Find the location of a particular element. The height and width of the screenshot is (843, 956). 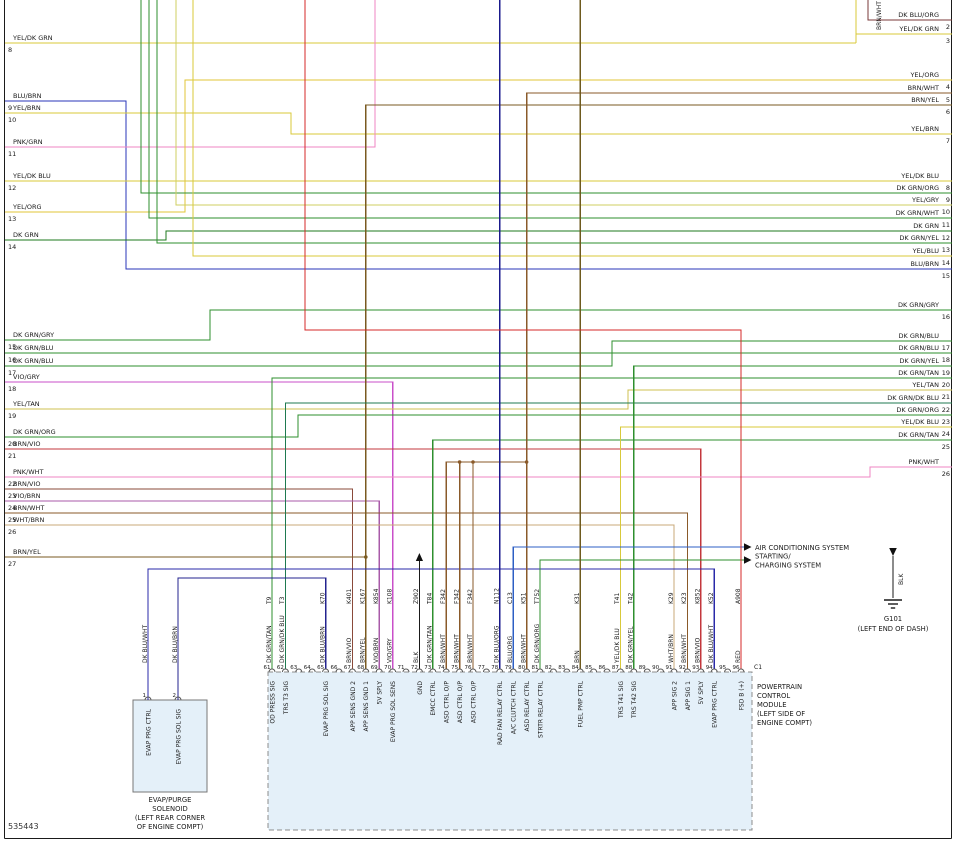

right-wire-number: 10 is located at coordinates (946, 212).